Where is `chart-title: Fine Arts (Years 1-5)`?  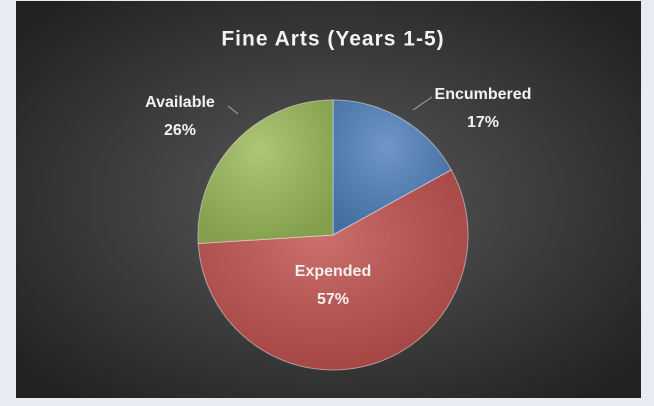
chart-title: Fine Arts (Years 1-5) is located at coordinates (332, 39).